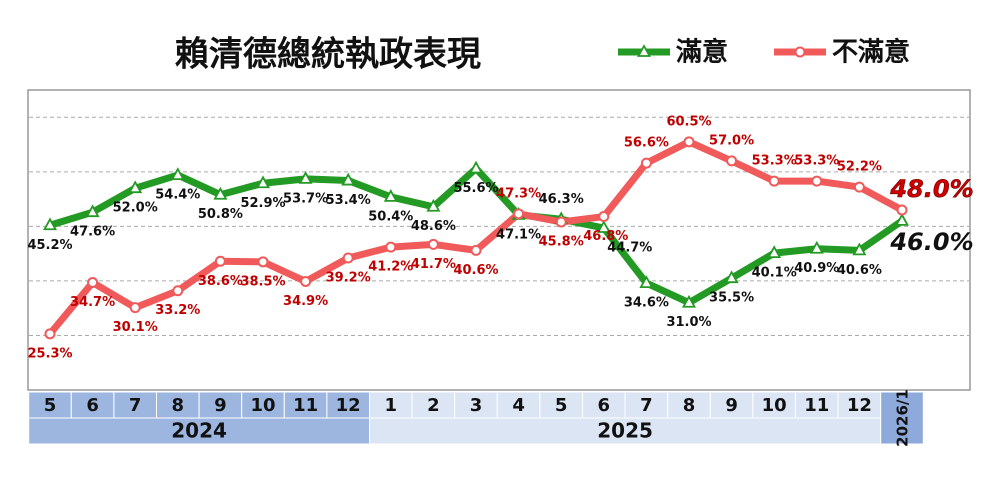 The height and width of the screenshot is (478, 1000). What do you see at coordinates (518, 234) in the screenshot?
I see `data-label: 47.1%` at bounding box center [518, 234].